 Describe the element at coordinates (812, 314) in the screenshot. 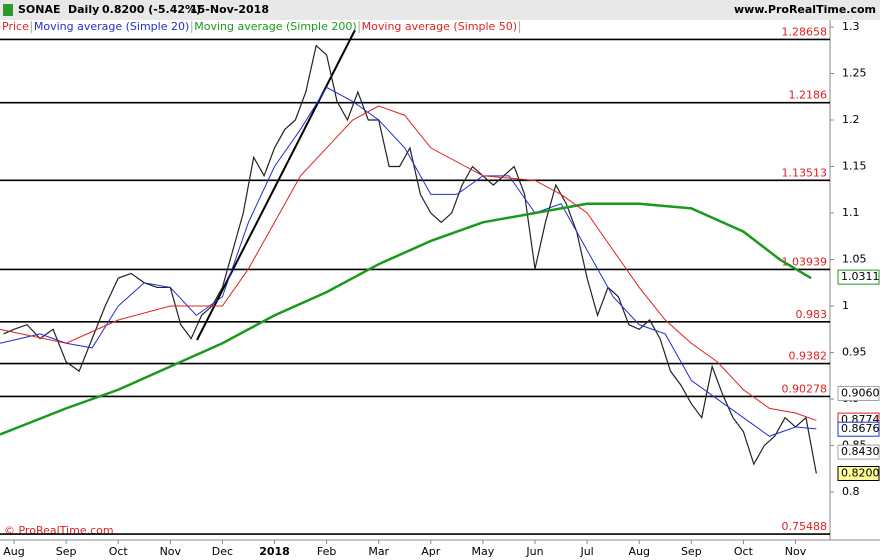

I see `level-label: 0.983` at that location.